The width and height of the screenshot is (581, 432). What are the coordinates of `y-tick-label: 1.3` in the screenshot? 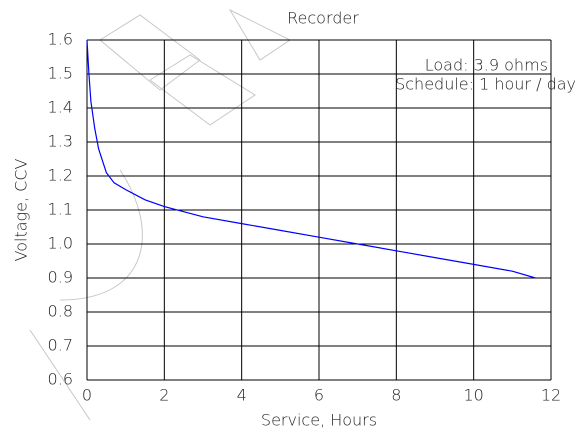 It's located at (60, 141).